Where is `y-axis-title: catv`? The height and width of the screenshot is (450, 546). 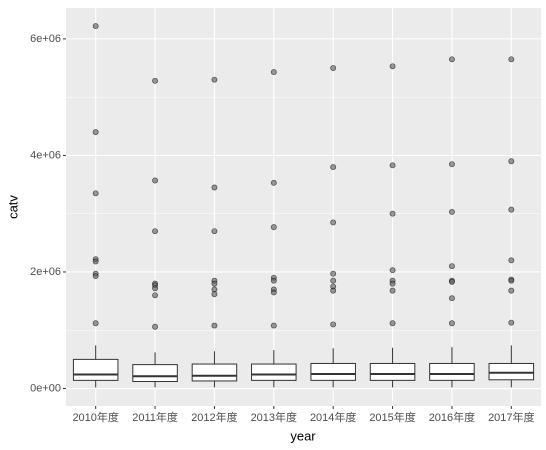
y-axis-title: catv is located at coordinates (12, 207).